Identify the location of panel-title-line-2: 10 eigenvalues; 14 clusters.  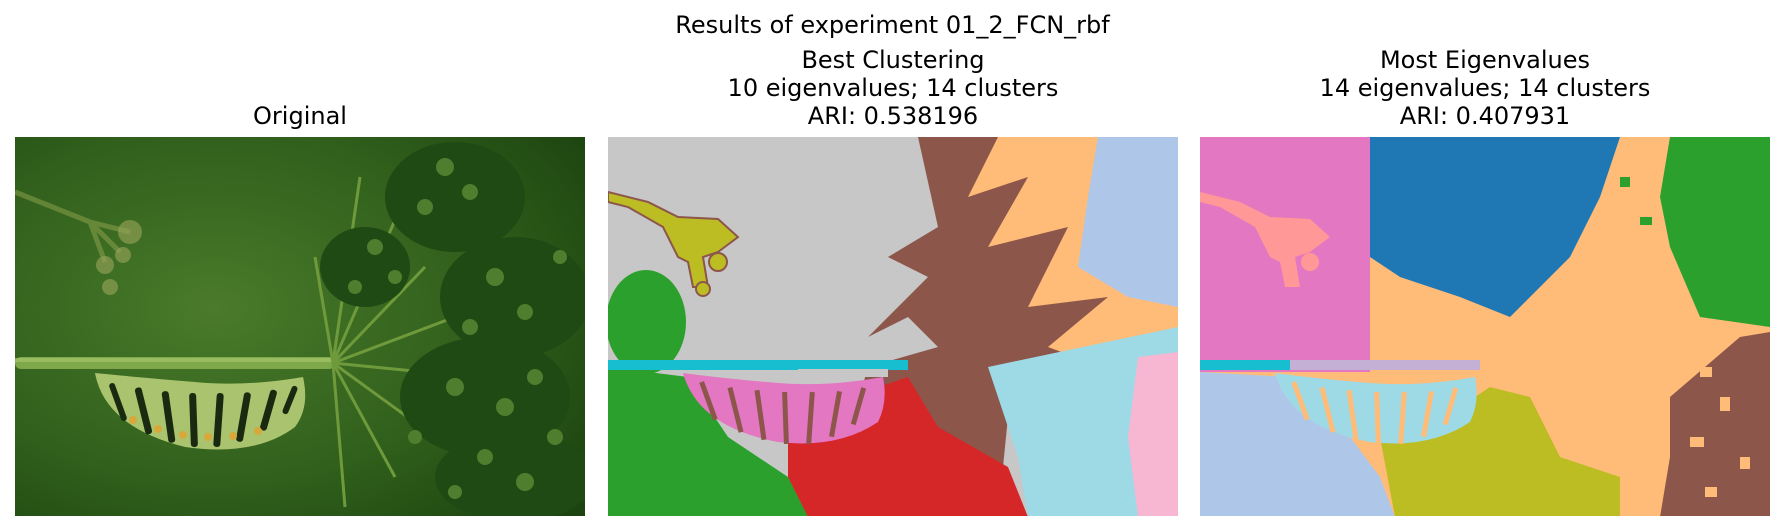
(893, 88).